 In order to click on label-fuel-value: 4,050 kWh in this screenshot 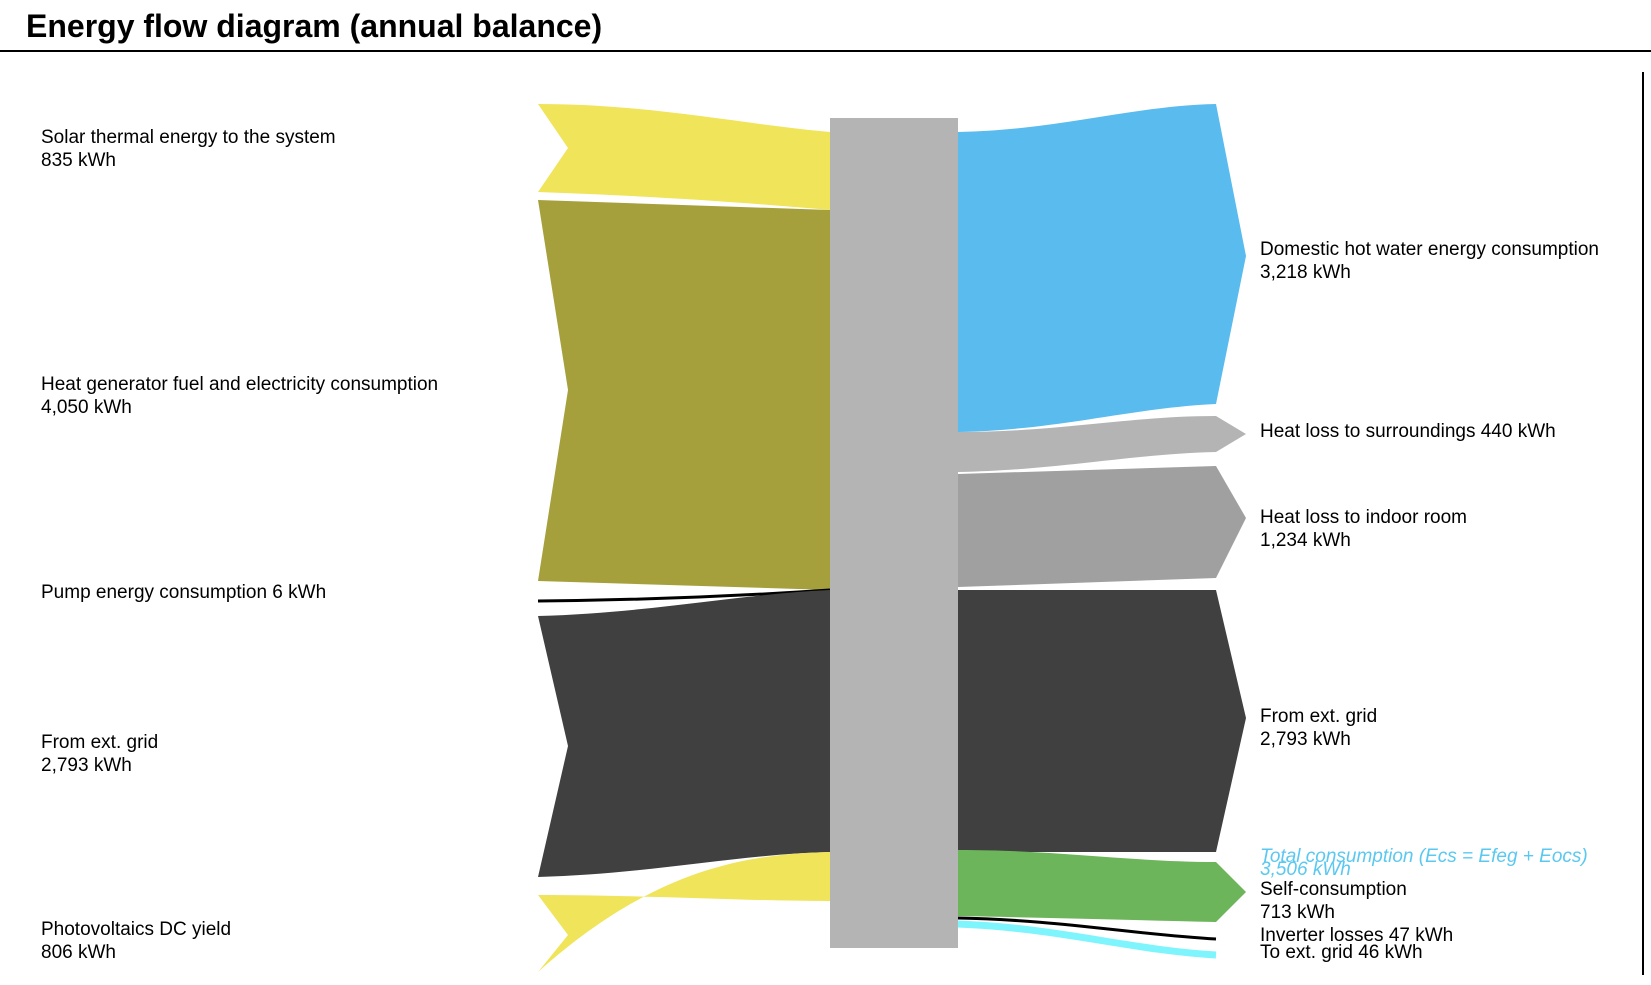, I will do `click(86, 407)`.